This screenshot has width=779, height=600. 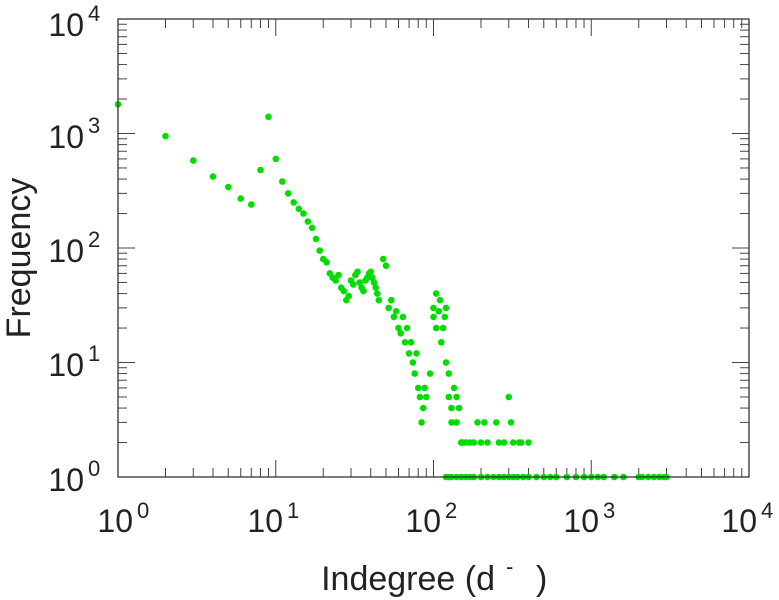 What do you see at coordinates (74, 249) in the screenshot?
I see `y-tick-labels: 10 0 10 1 10 2 10 3 10 4` at bounding box center [74, 249].